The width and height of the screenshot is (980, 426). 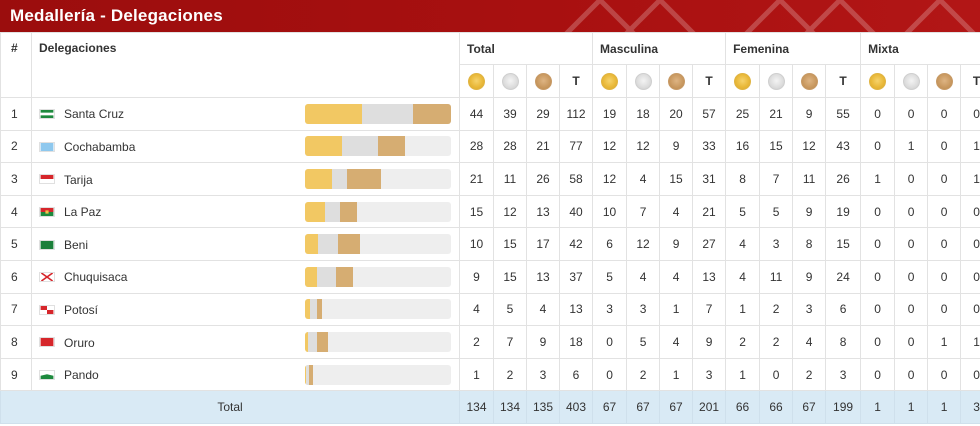 What do you see at coordinates (776, 374) in the screenshot?
I see `femenina-cell: 0` at bounding box center [776, 374].